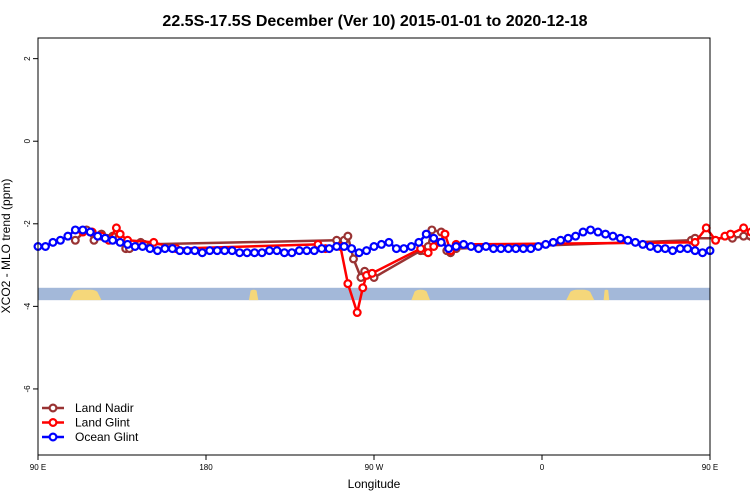 The image size is (750, 500). I want to click on legend-ocean-glint-marker, so click(53, 437).